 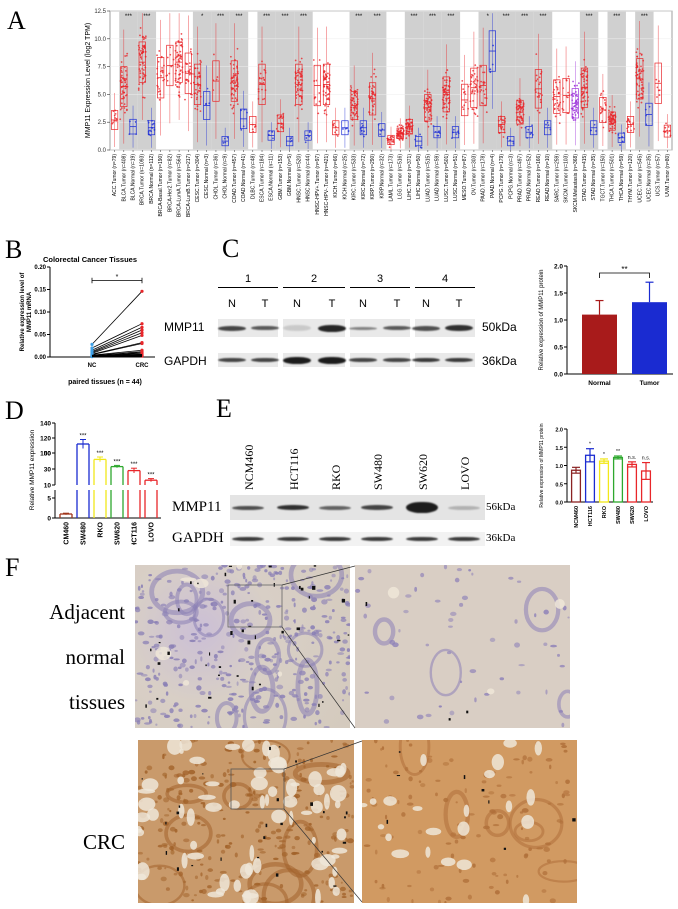 I want to click on ihc-crc-low-mag, so click(x=246, y=821).